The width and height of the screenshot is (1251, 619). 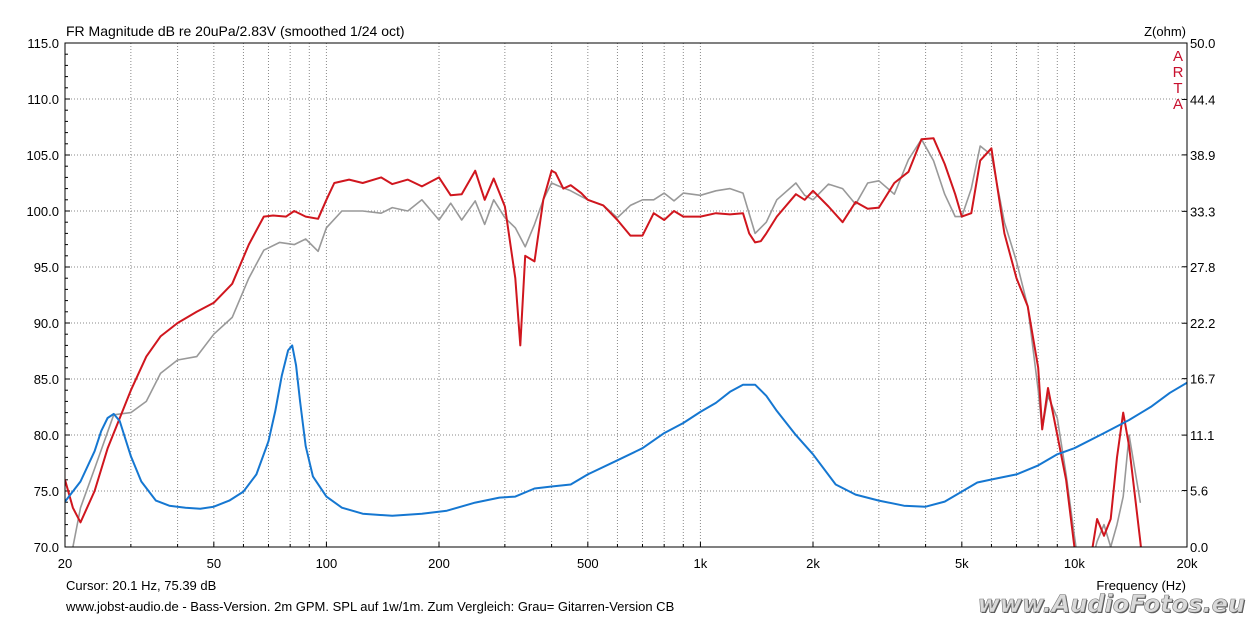 I want to click on x-tick-label: 200, so click(x=439, y=563).